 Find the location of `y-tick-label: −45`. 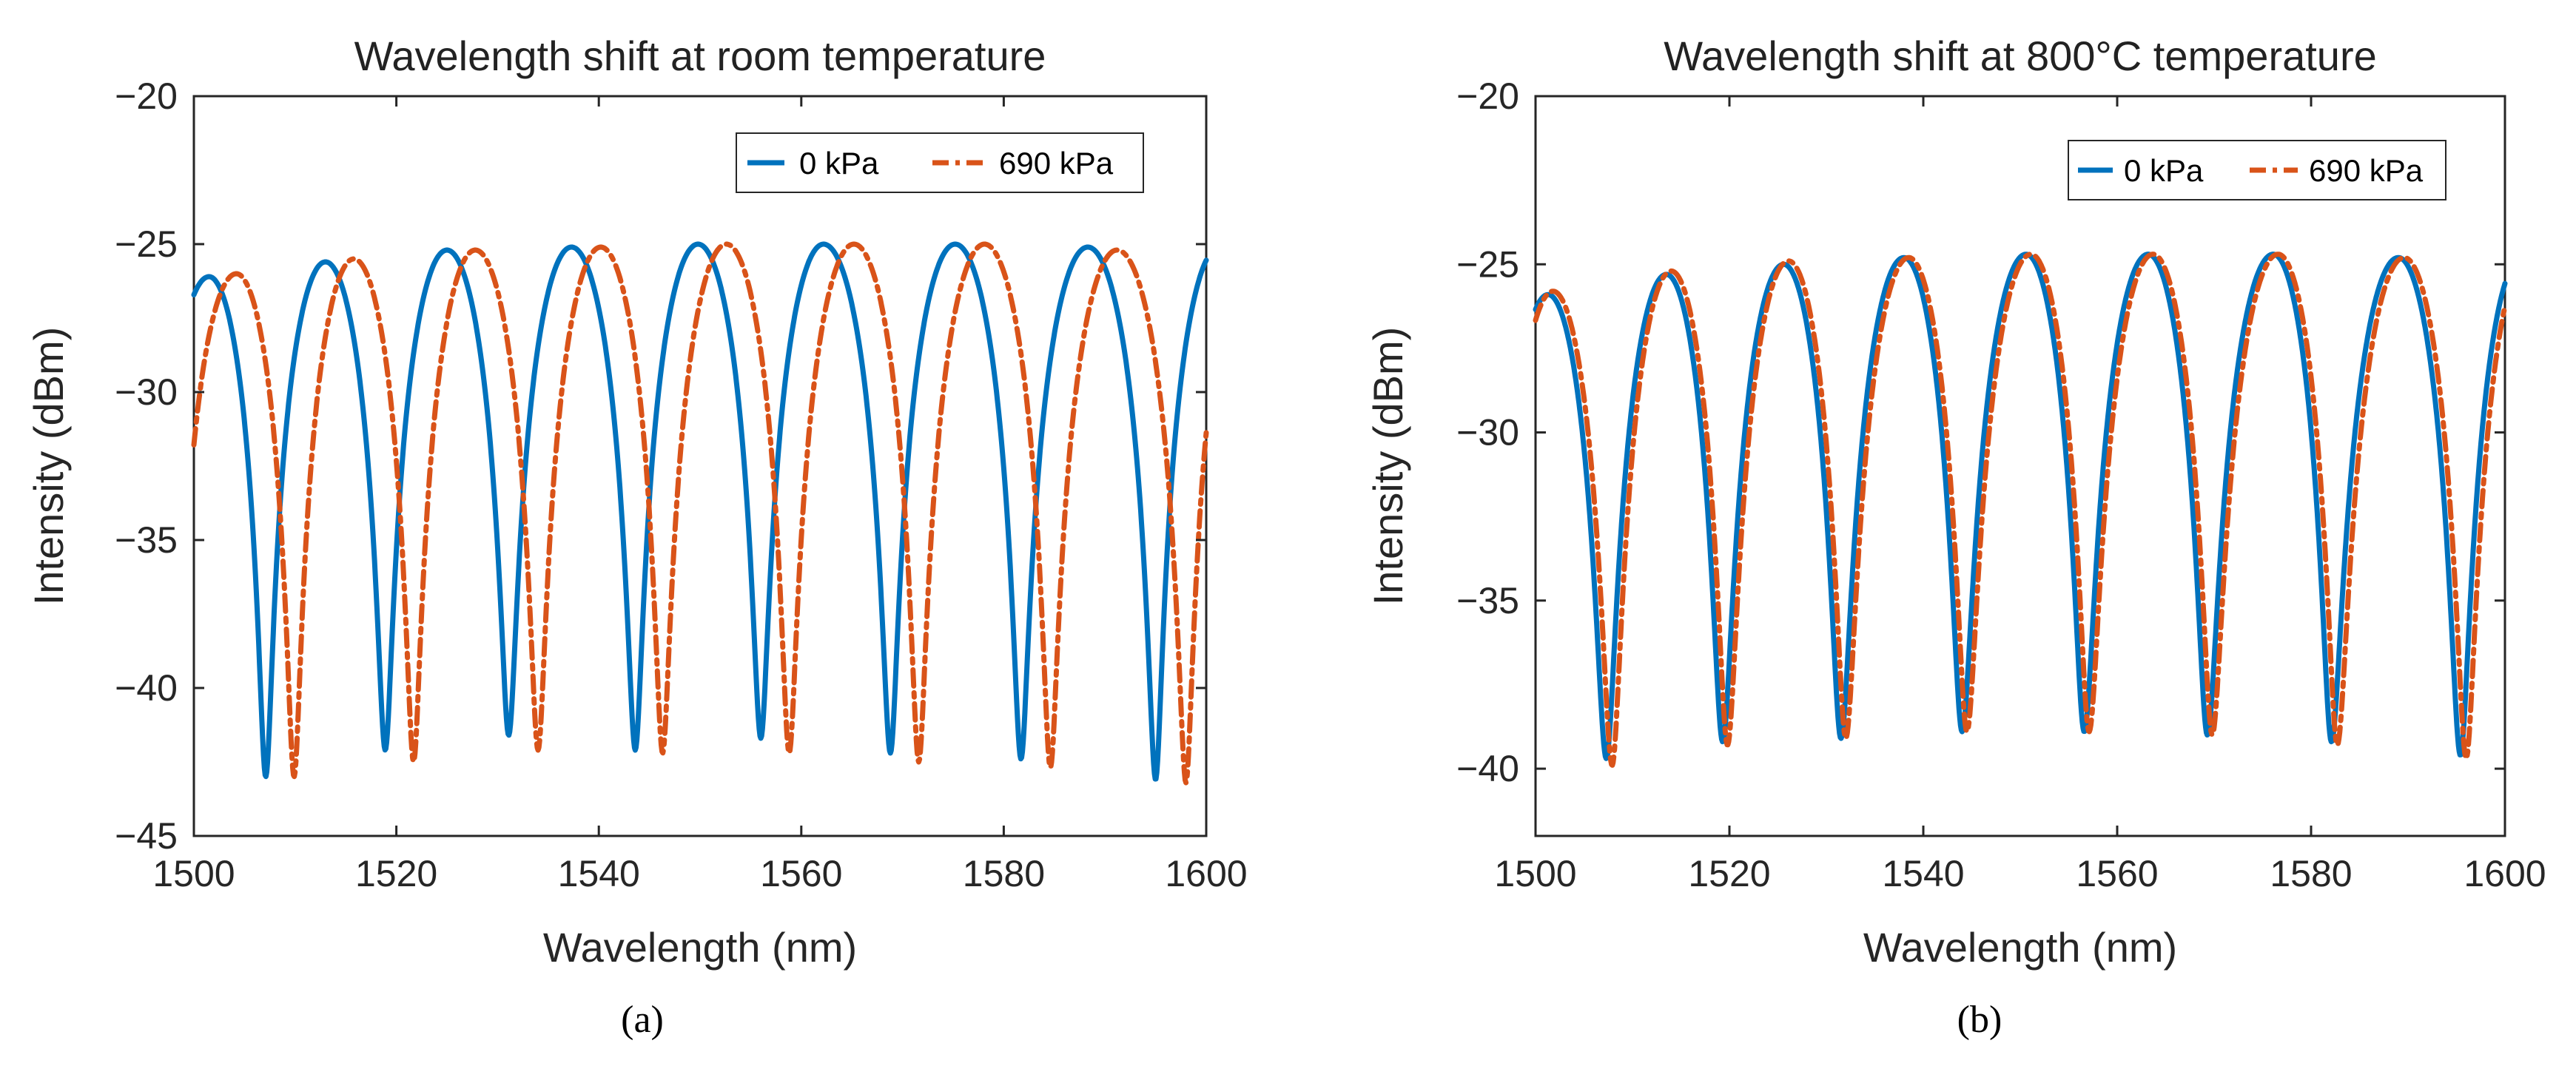

y-tick-label: −45 is located at coordinates (146, 836).